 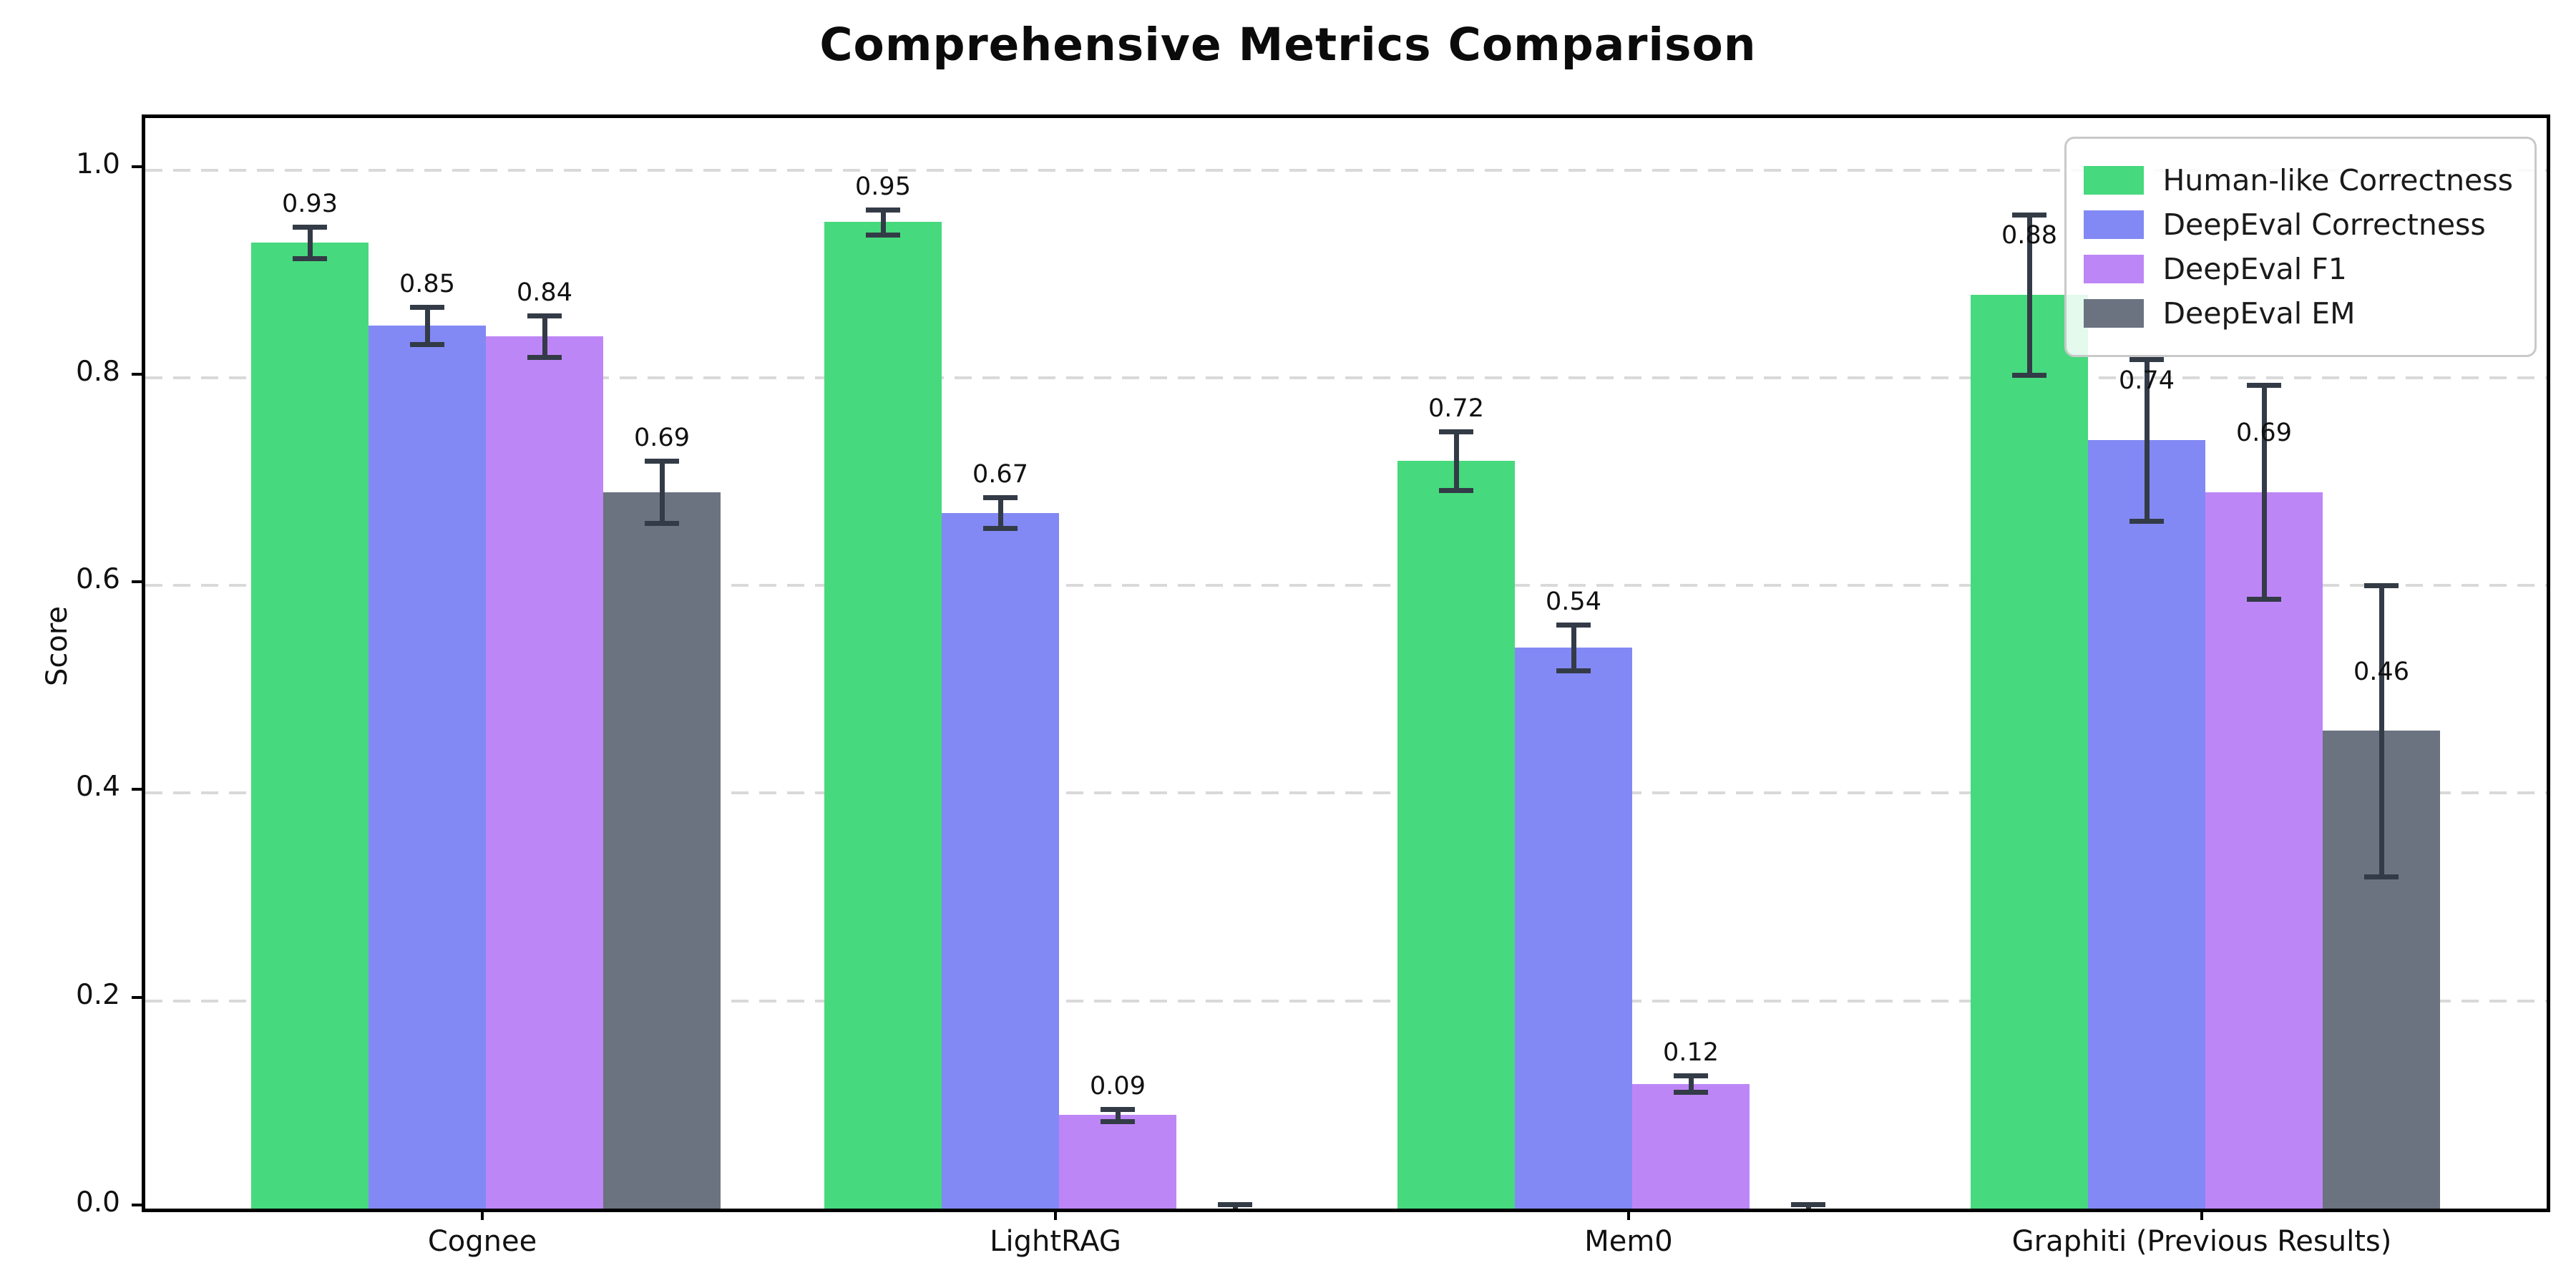 What do you see at coordinates (1055, 1241) in the screenshot?
I see `x-category-label-1: LightRAG` at bounding box center [1055, 1241].